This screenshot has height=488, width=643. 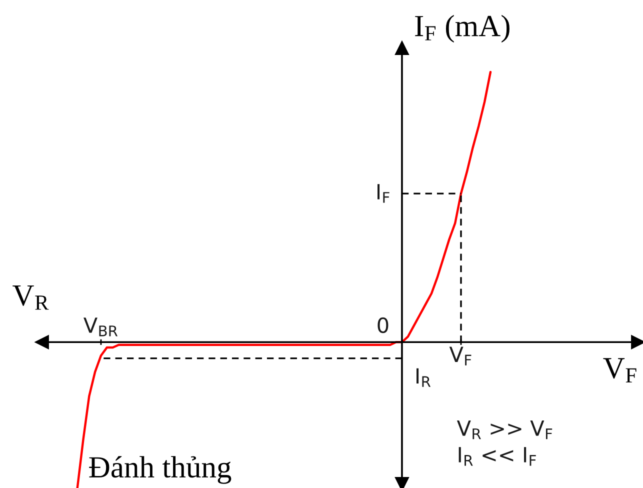 What do you see at coordinates (497, 456) in the screenshot?
I see `annotation: I$_{R}$ << I$_{F}$` at bounding box center [497, 456].